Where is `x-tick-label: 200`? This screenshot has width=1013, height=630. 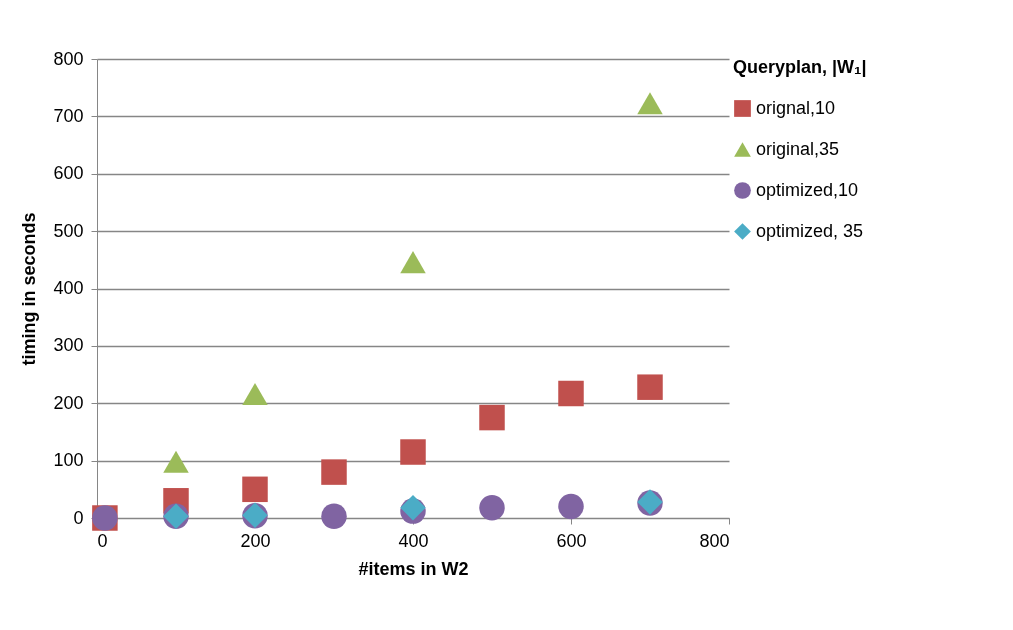 x-tick-label: 200 is located at coordinates (255, 540).